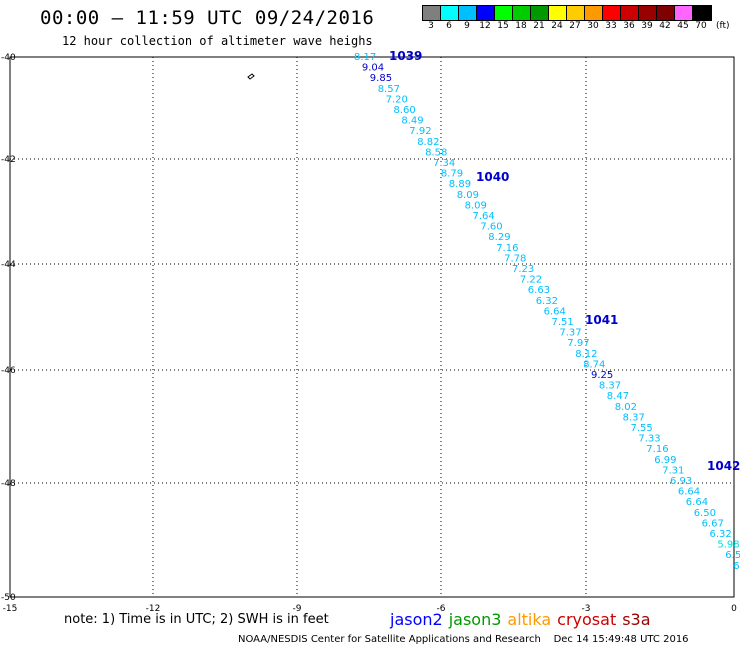  Describe the element at coordinates (636, 619) in the screenshot. I see `satellite-legend-item: s3a` at that location.